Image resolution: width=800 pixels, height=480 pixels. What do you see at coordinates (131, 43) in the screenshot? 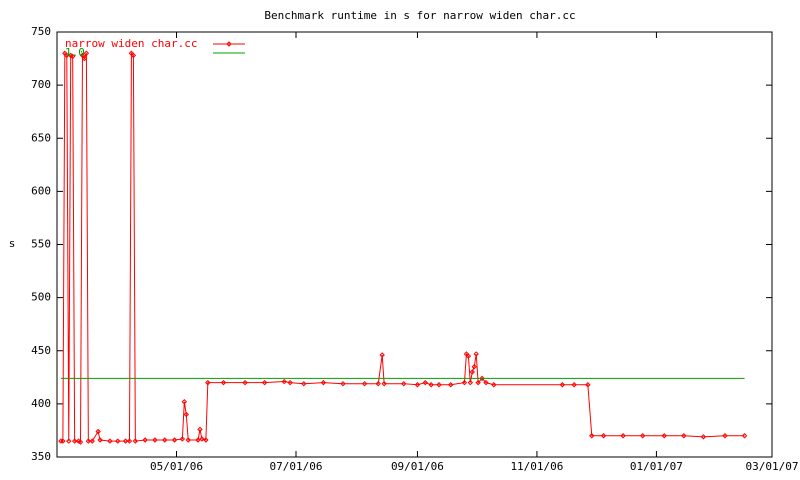
I see `legend-label: narrow widen char.cc` at bounding box center [131, 43].